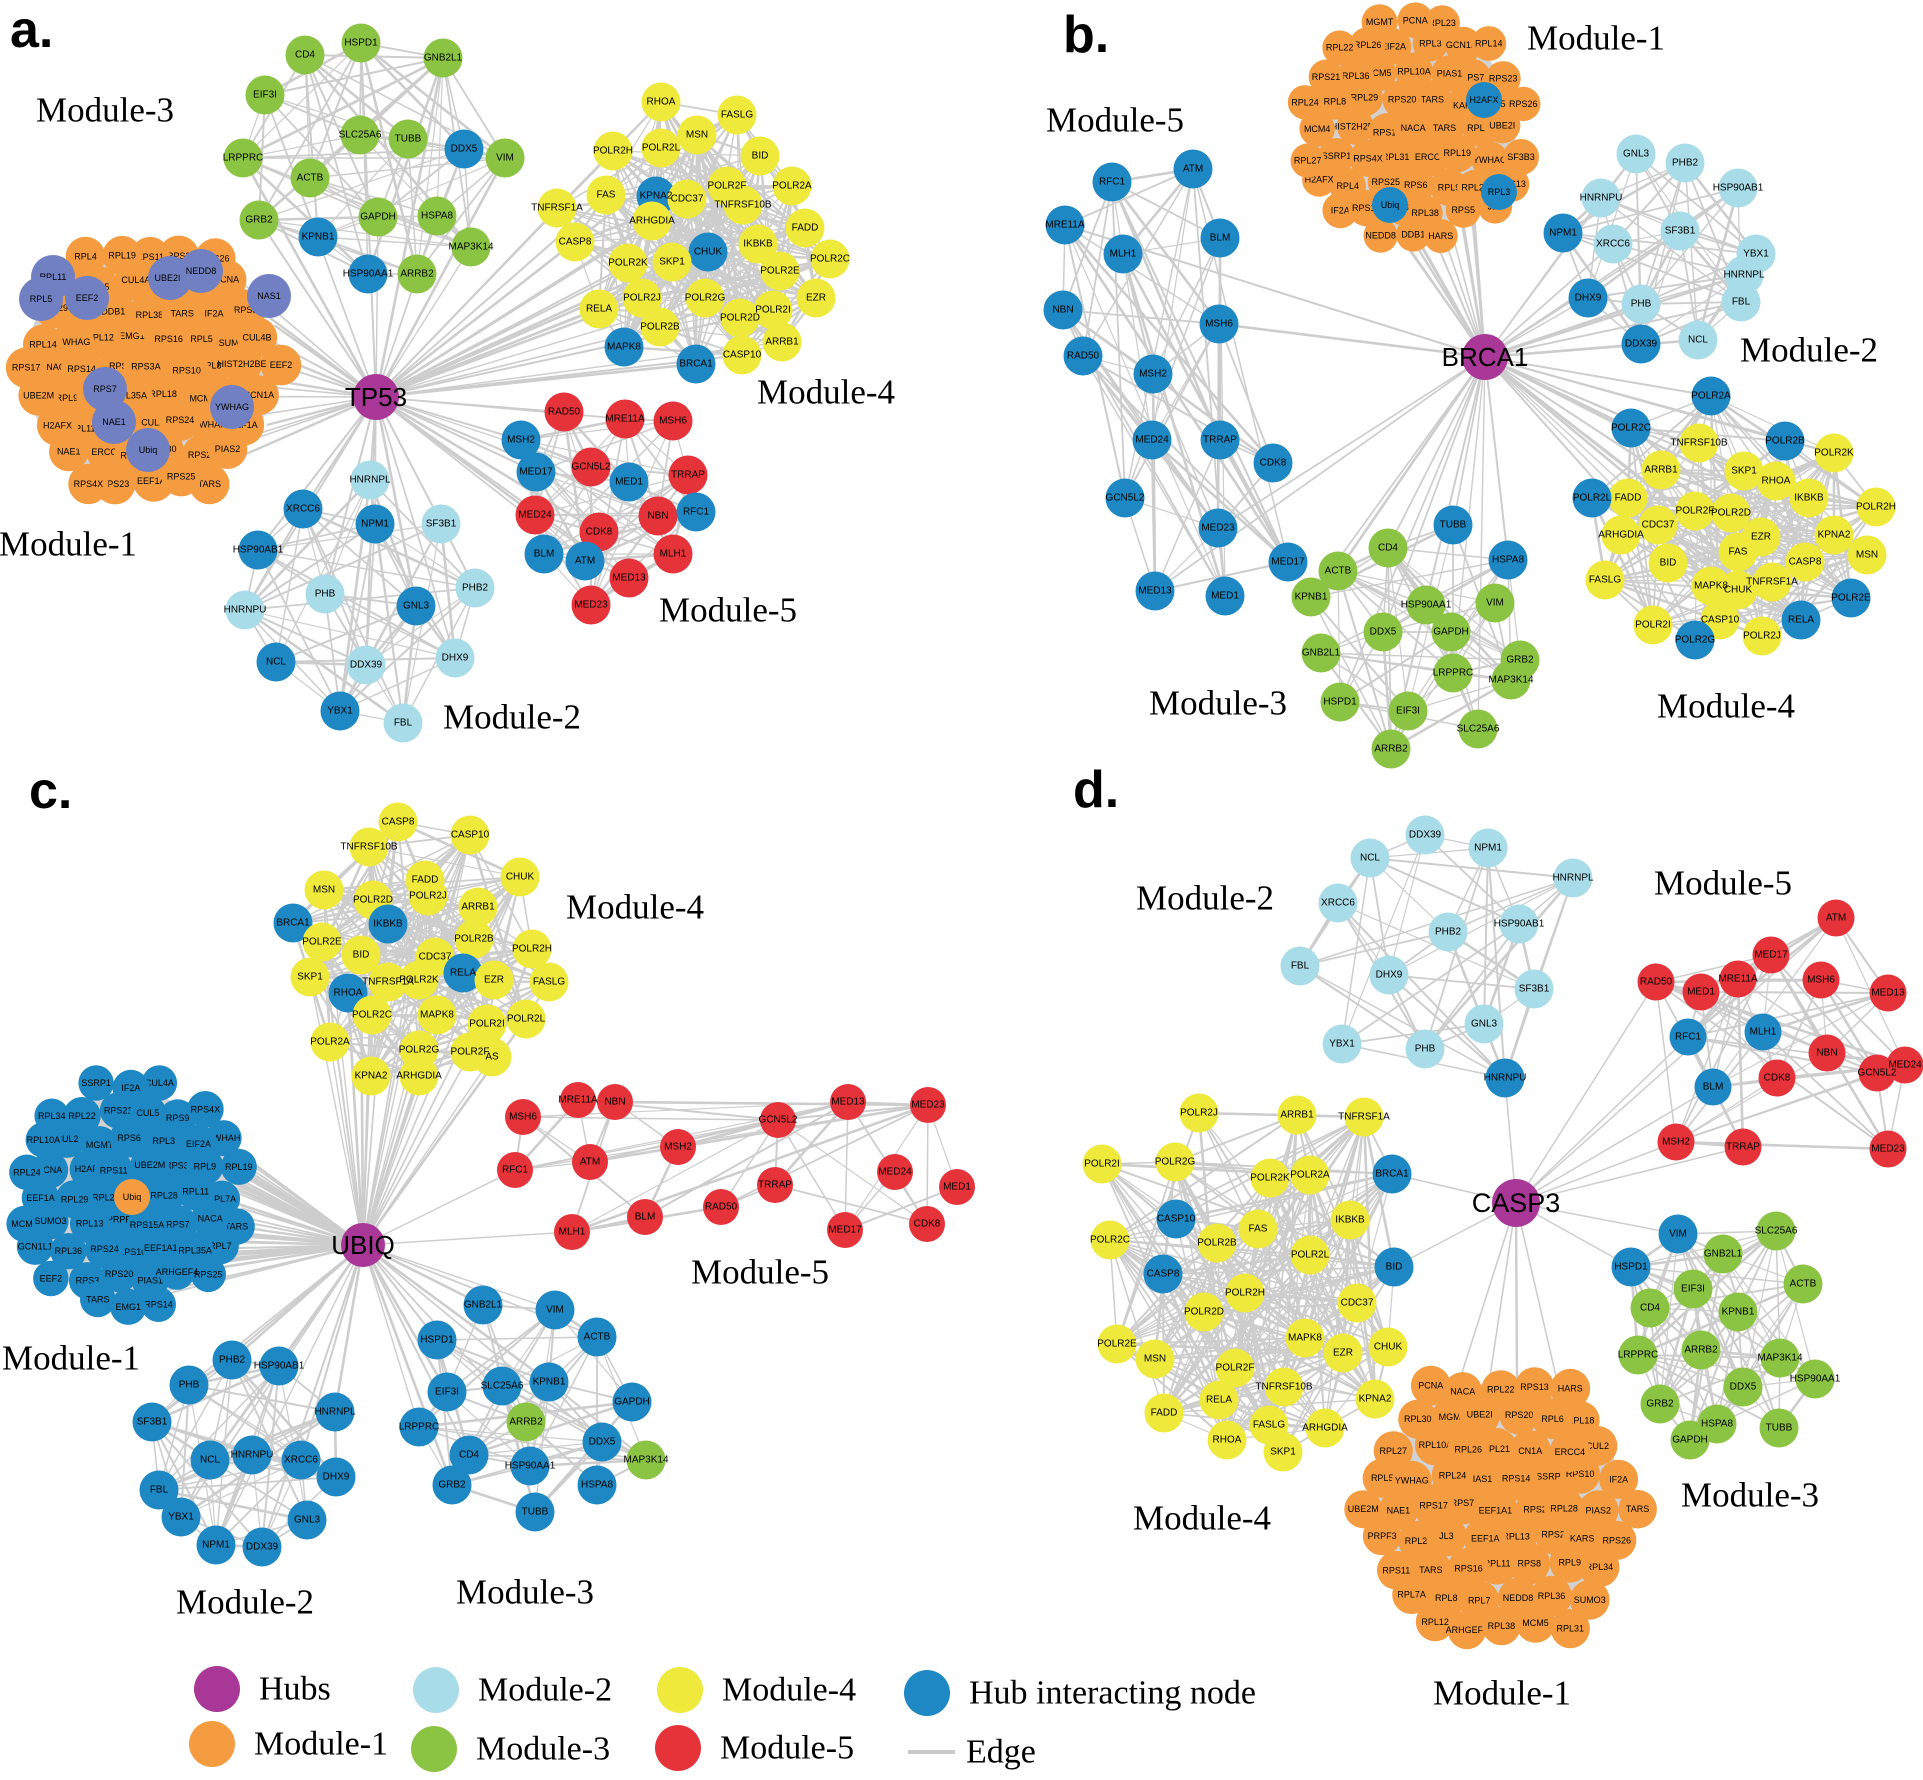 The image size is (1923, 1780). What do you see at coordinates (419, 1427) in the screenshot?
I see `svg-text: LRPPRC` at bounding box center [419, 1427].